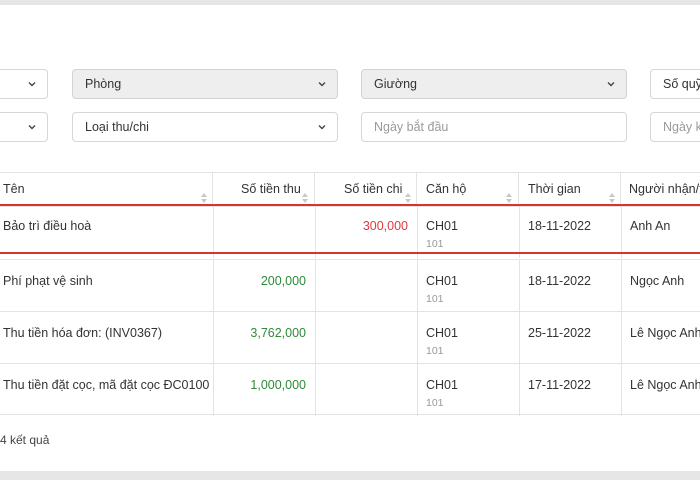  I want to click on column-header-label: Căn hộ, so click(446, 189).